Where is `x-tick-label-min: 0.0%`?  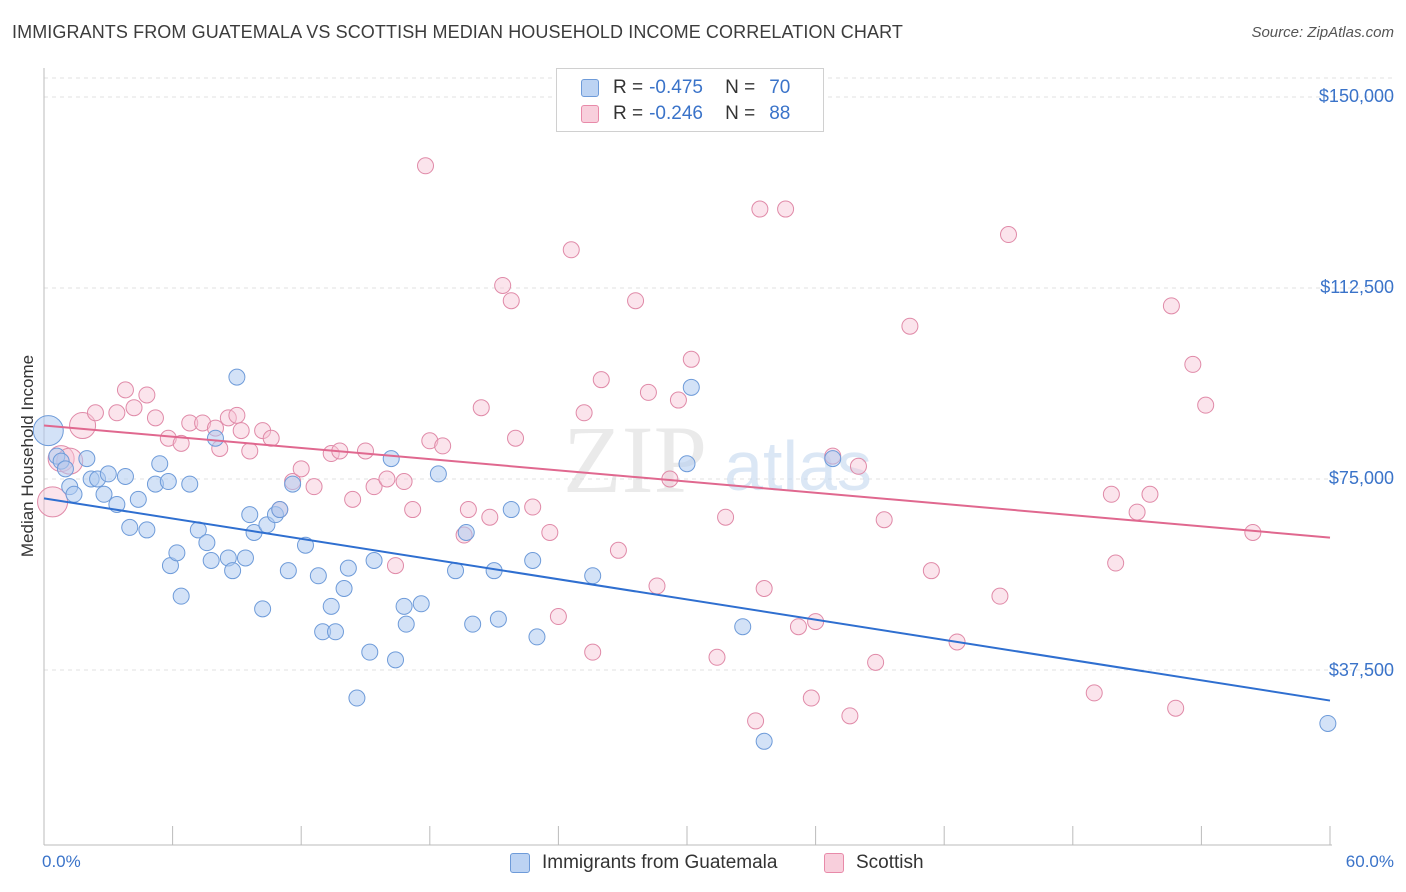
x-tick-label-min: 0.0% is located at coordinates (61, 861).